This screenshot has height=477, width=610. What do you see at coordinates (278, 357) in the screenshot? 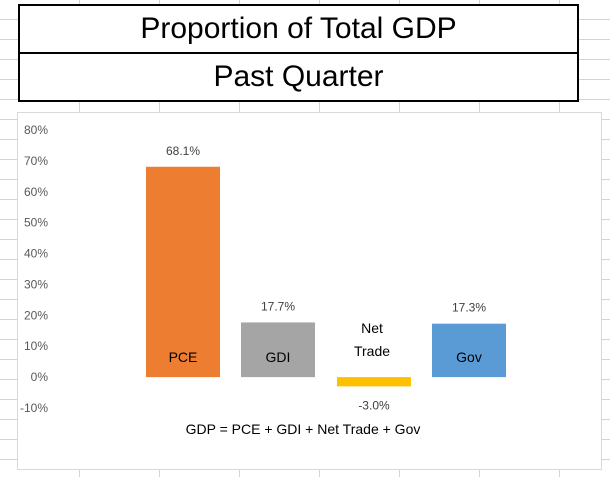
I see `category-label: GDI` at bounding box center [278, 357].